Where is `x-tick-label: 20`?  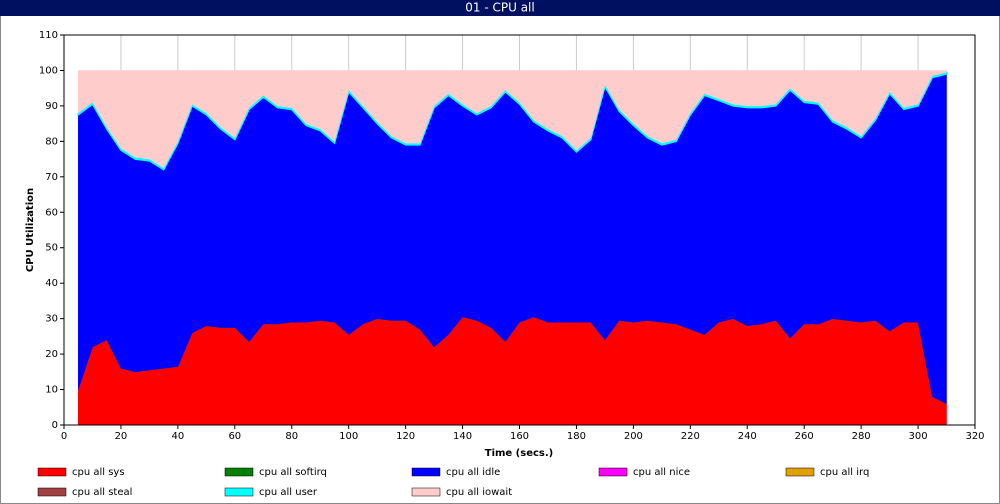
x-tick-label: 20 is located at coordinates (121, 436).